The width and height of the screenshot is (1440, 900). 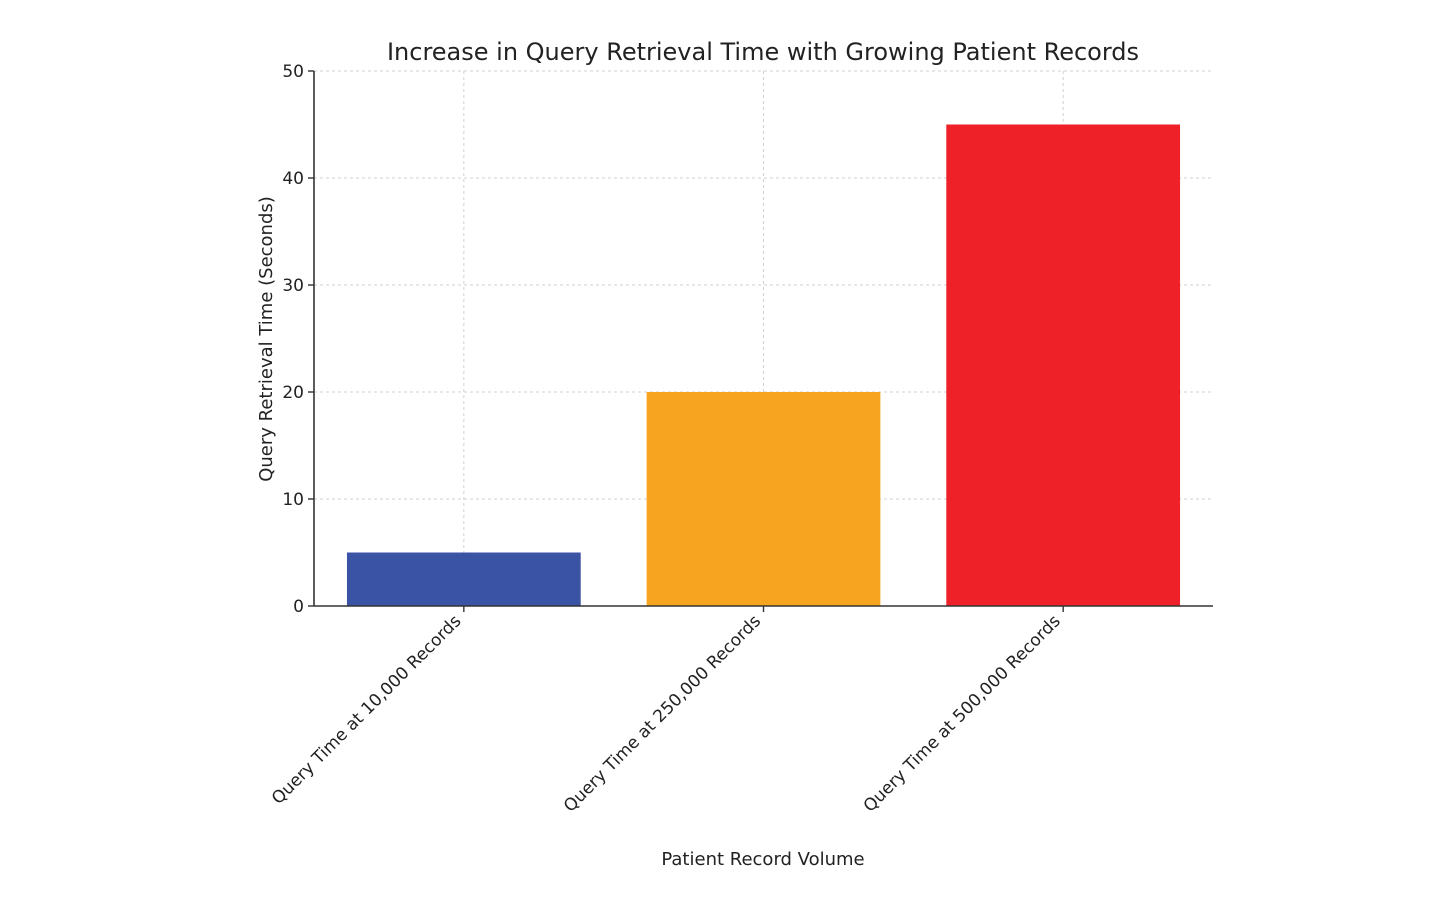 What do you see at coordinates (293, 393) in the screenshot?
I see `y-tick-label: 20` at bounding box center [293, 393].